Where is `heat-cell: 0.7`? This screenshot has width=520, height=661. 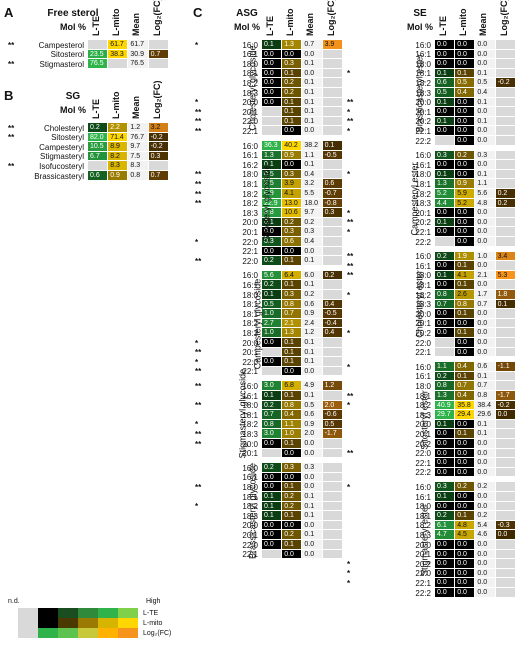
heat-cell: 0.7 is located at coordinates (445, 304).